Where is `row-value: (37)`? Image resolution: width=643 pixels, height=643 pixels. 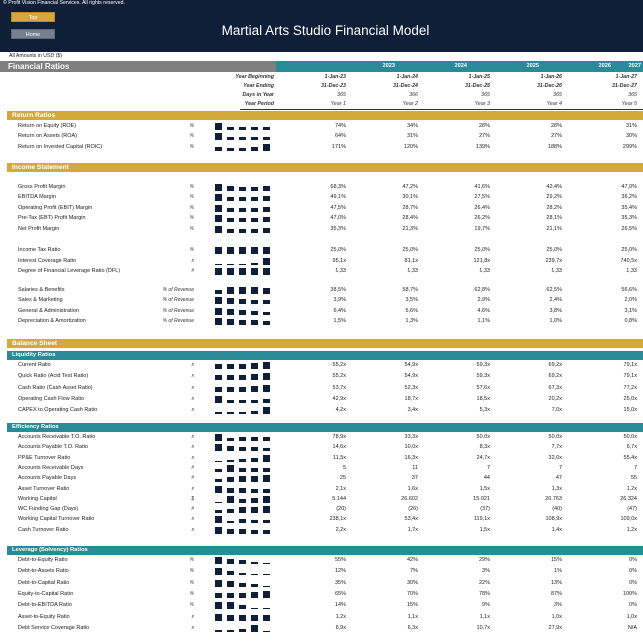
row-value: (37) is located at coordinates (485, 509).